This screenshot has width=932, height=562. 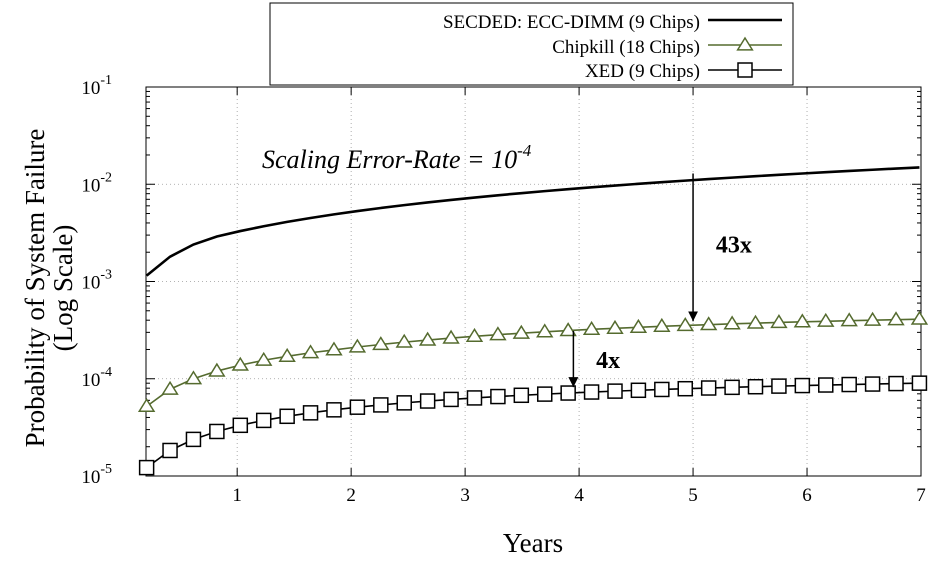 I want to click on legend-label-chipkill: Chipkill (18 Chips), so click(x=626, y=47).